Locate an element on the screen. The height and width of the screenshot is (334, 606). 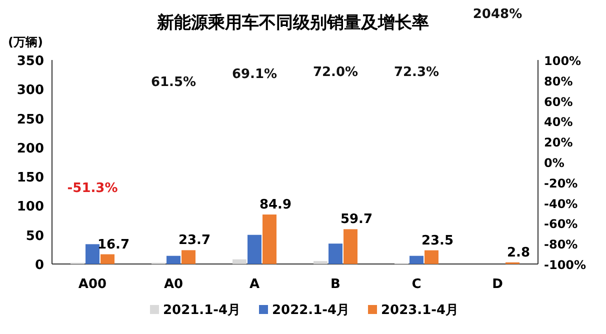
annotation: 72.3% is located at coordinates (417, 72).